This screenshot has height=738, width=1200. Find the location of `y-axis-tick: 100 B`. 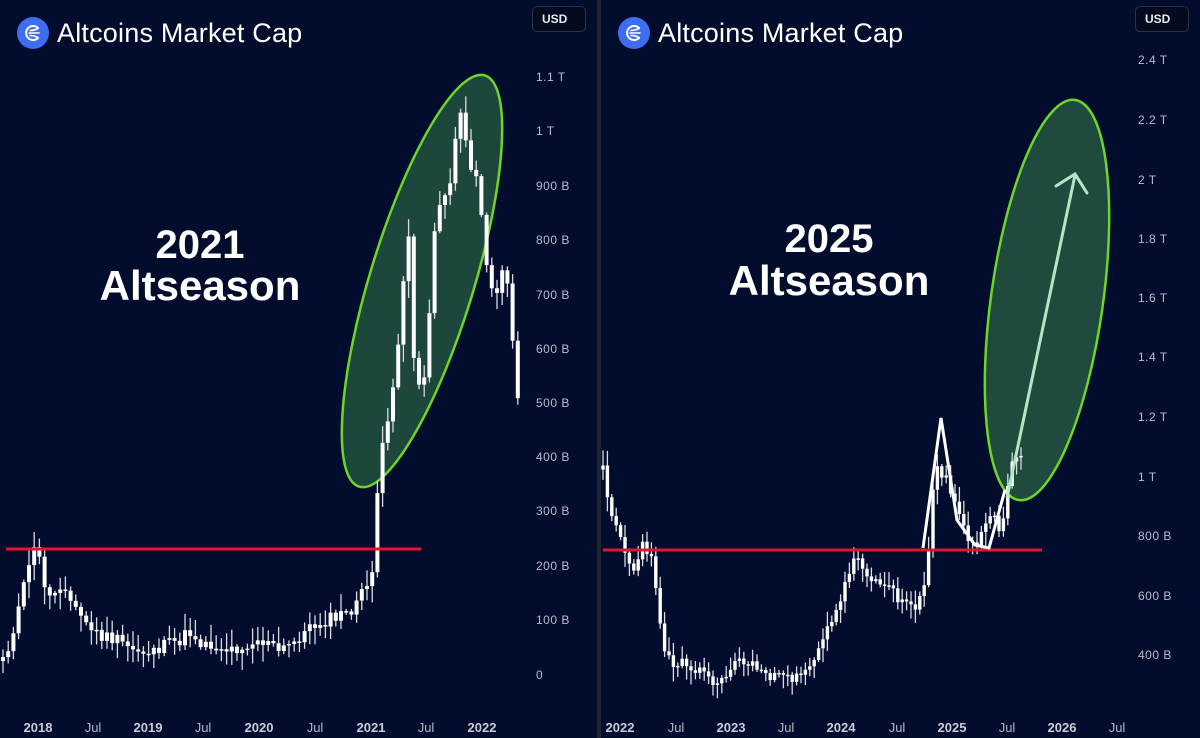

y-axis-tick: 100 B is located at coordinates (553, 620).